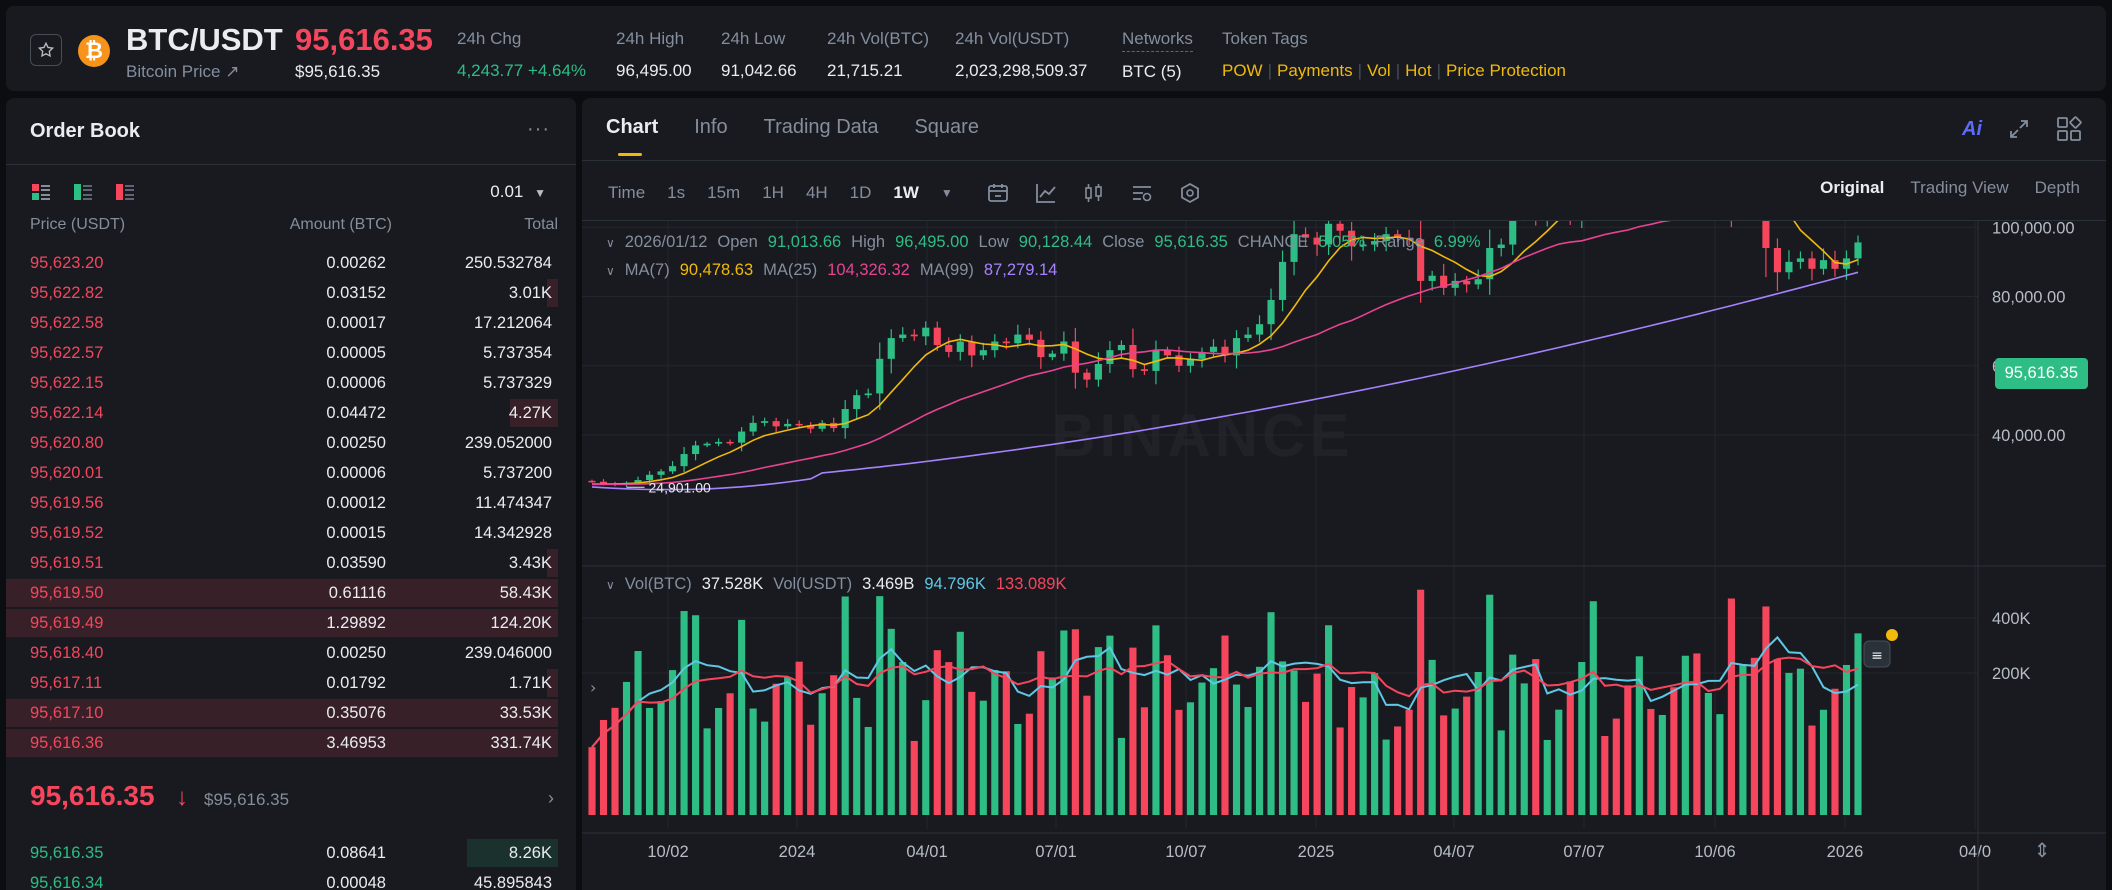  I want to click on order-price: 95,619.56, so click(67, 503).